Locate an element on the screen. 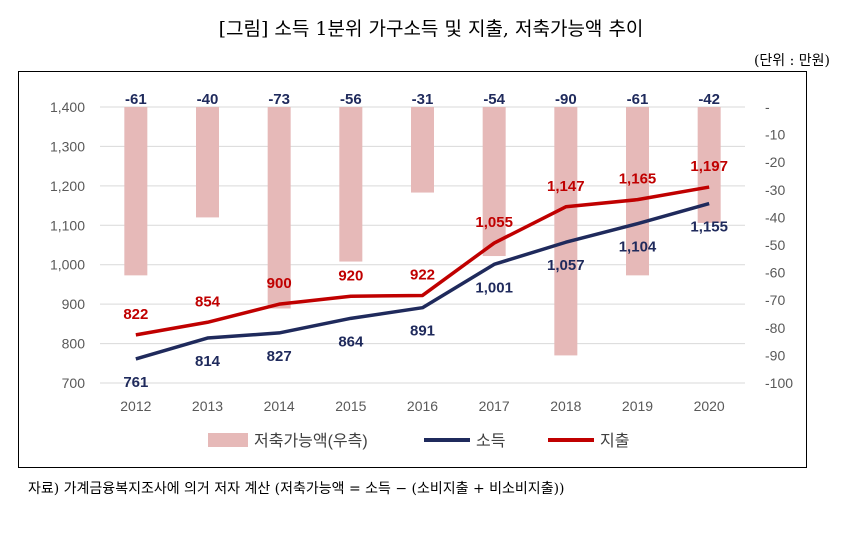 The width and height of the screenshot is (862, 535). savings-label: -56 is located at coordinates (351, 99).